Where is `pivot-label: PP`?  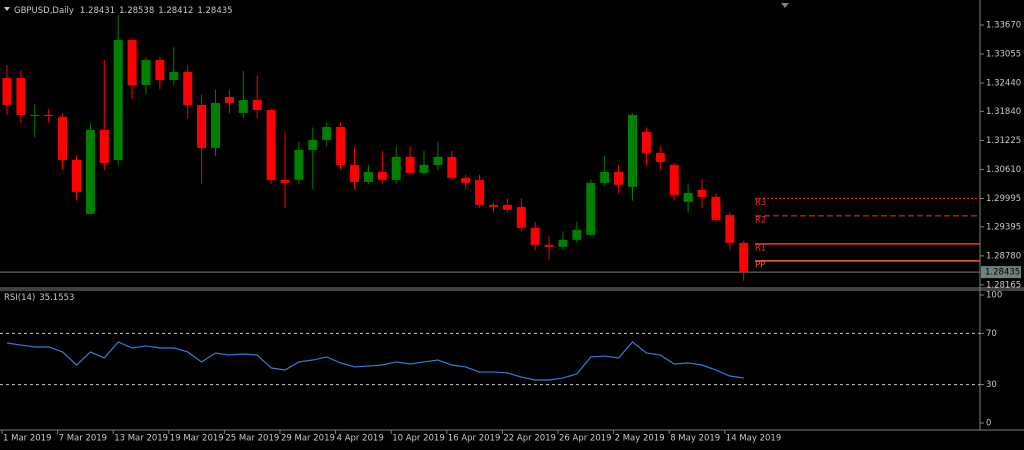 pivot-label: PP is located at coordinates (760, 265).